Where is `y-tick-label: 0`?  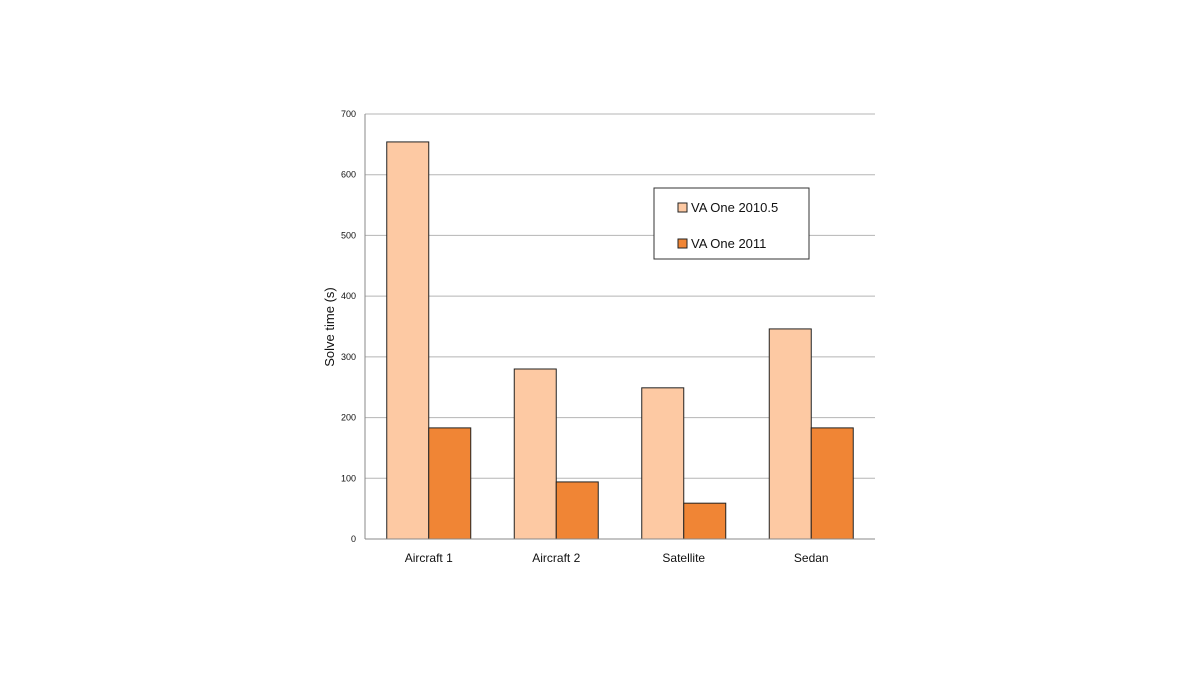
y-tick-label: 0 is located at coordinates (353, 539).